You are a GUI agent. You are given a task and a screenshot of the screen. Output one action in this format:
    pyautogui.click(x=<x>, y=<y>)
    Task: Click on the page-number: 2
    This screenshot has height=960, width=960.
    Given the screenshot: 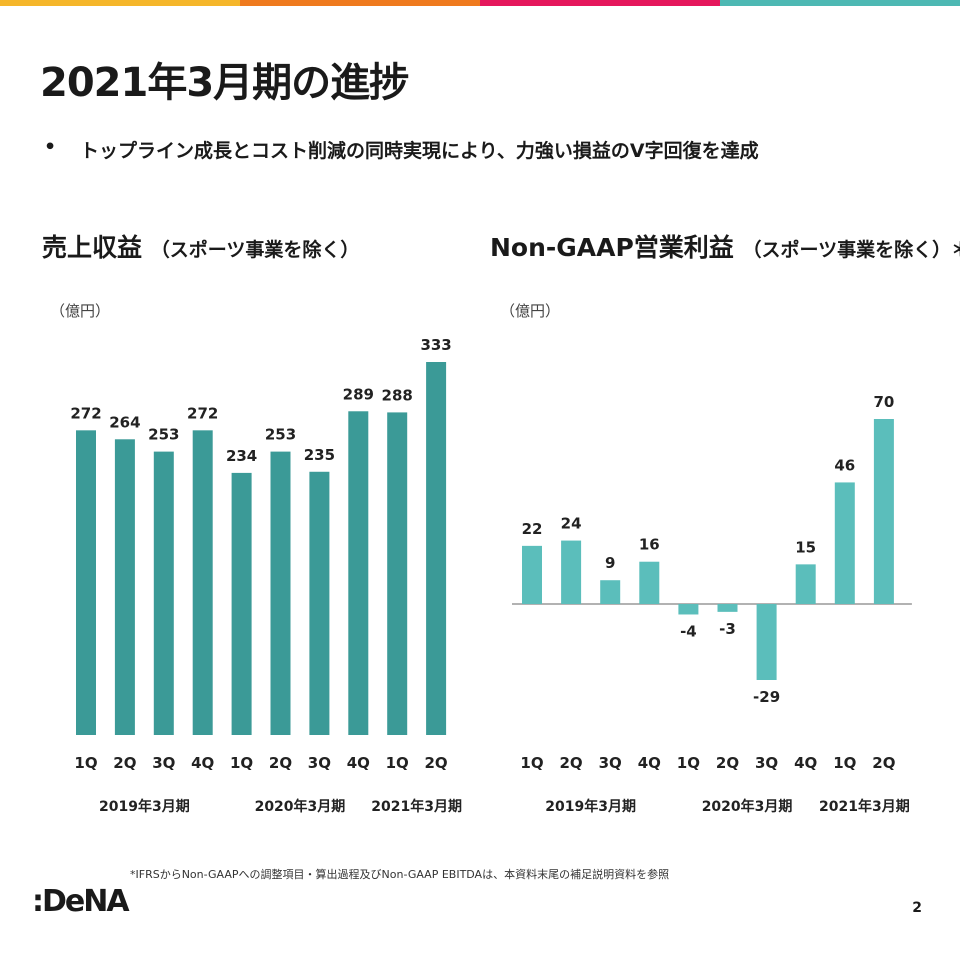 What is the action you would take?
    pyautogui.click(x=917, y=908)
    